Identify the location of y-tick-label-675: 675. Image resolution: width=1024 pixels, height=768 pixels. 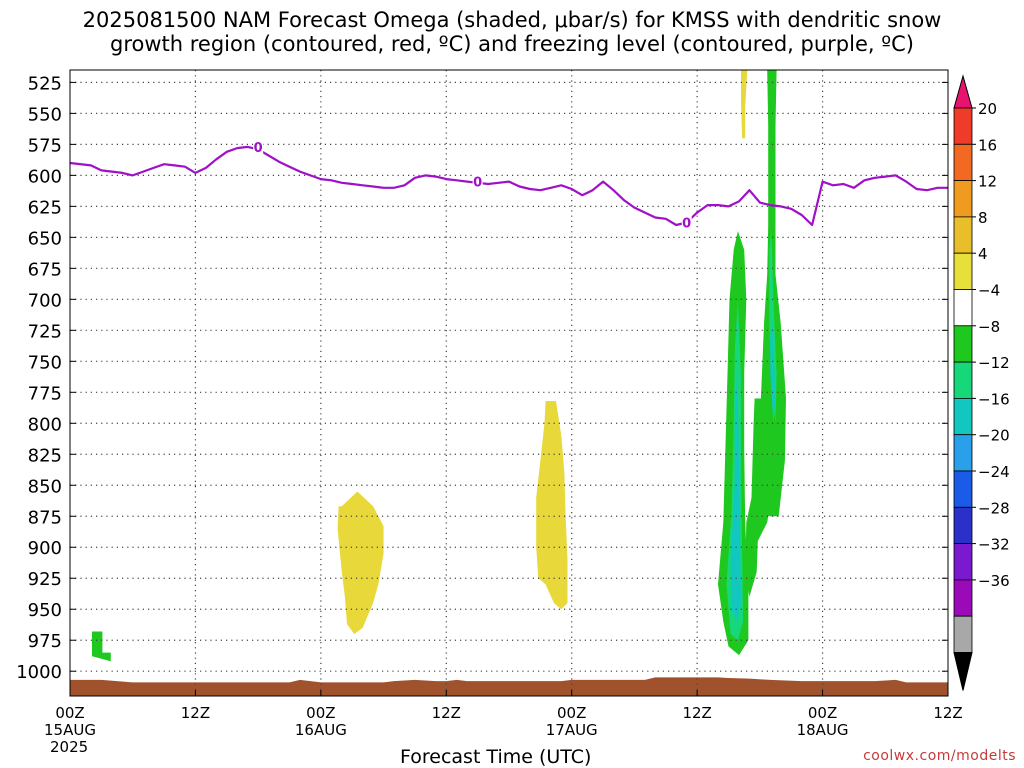
(45, 269).